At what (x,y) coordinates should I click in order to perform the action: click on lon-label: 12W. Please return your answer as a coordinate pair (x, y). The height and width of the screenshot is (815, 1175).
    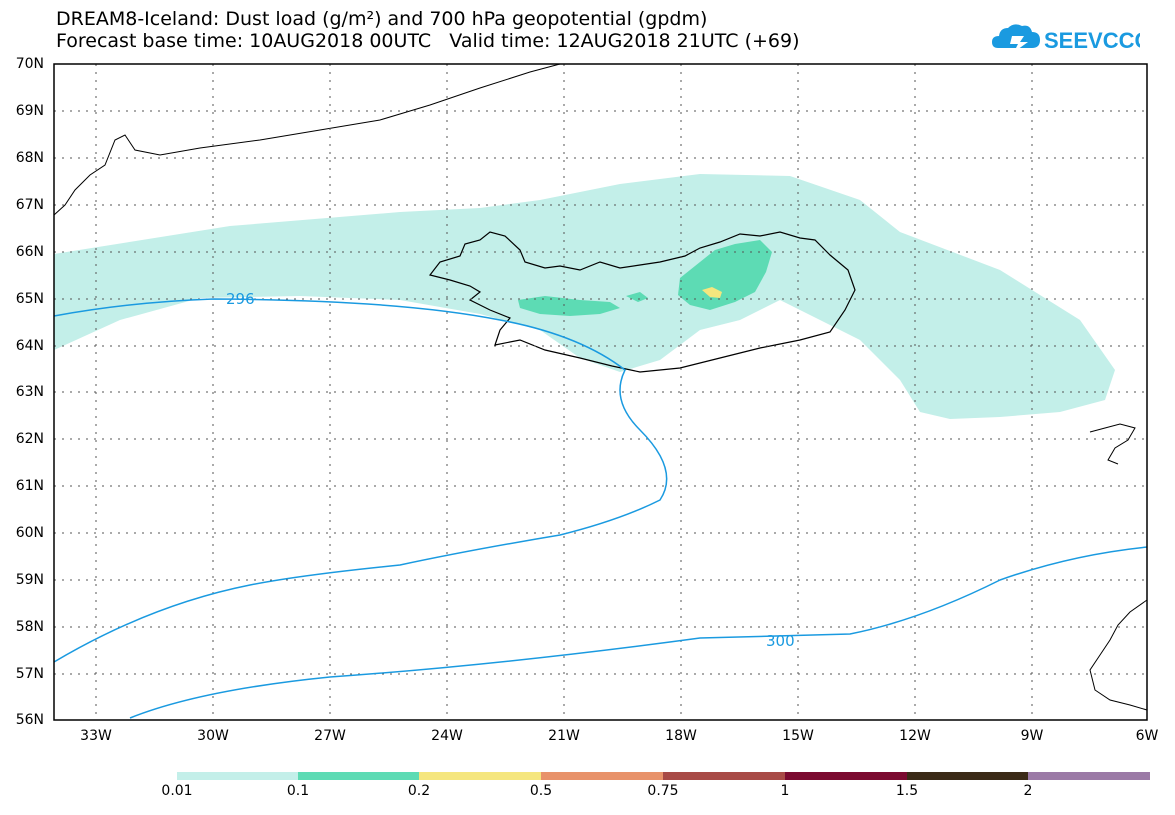
    Looking at the image, I should click on (915, 736).